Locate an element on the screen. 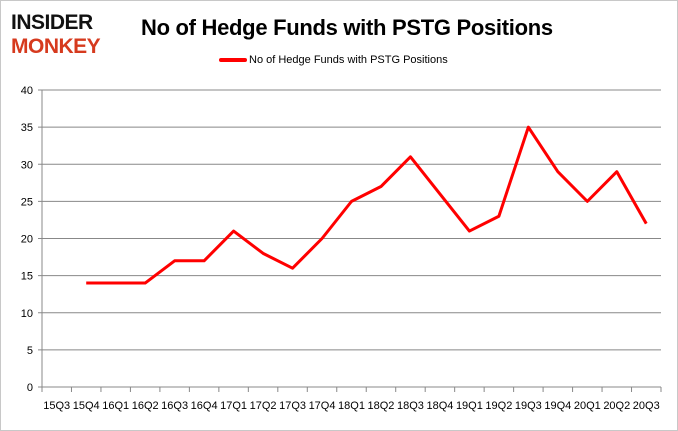  x-tick-label: 19Q3 is located at coordinates (528, 406).